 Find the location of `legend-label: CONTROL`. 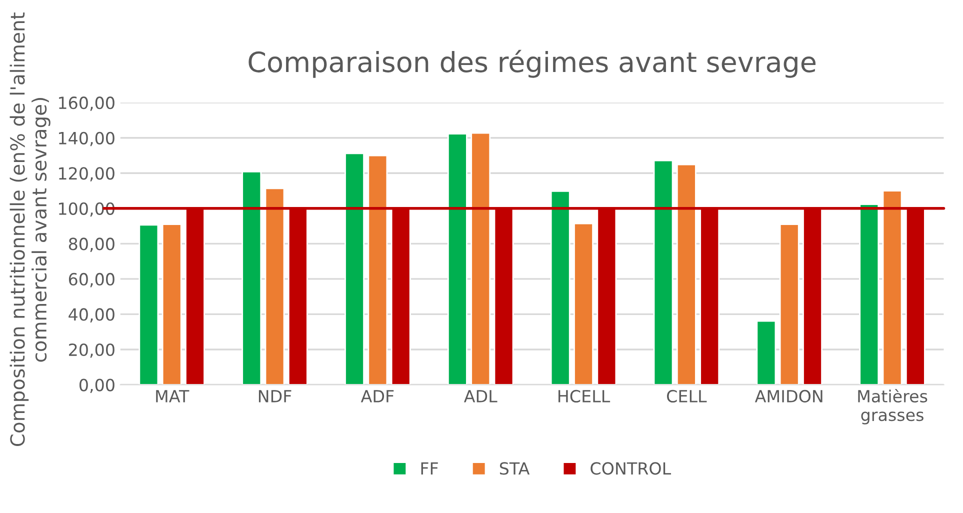

legend-label: CONTROL is located at coordinates (631, 468).